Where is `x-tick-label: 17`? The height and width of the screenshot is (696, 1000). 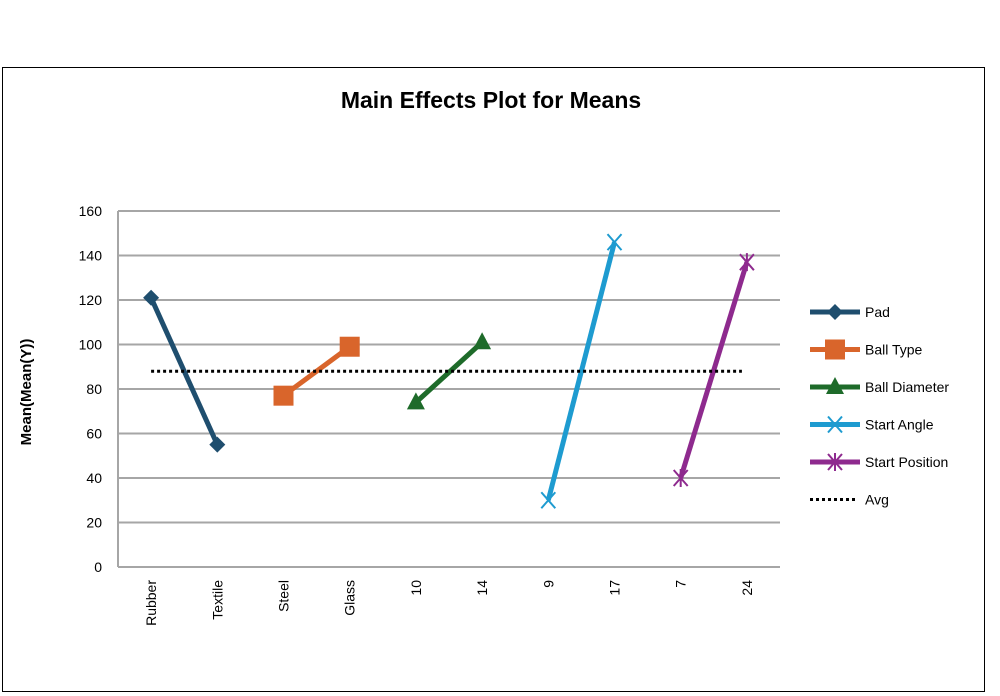 x-tick-label: 17 is located at coordinates (615, 588).